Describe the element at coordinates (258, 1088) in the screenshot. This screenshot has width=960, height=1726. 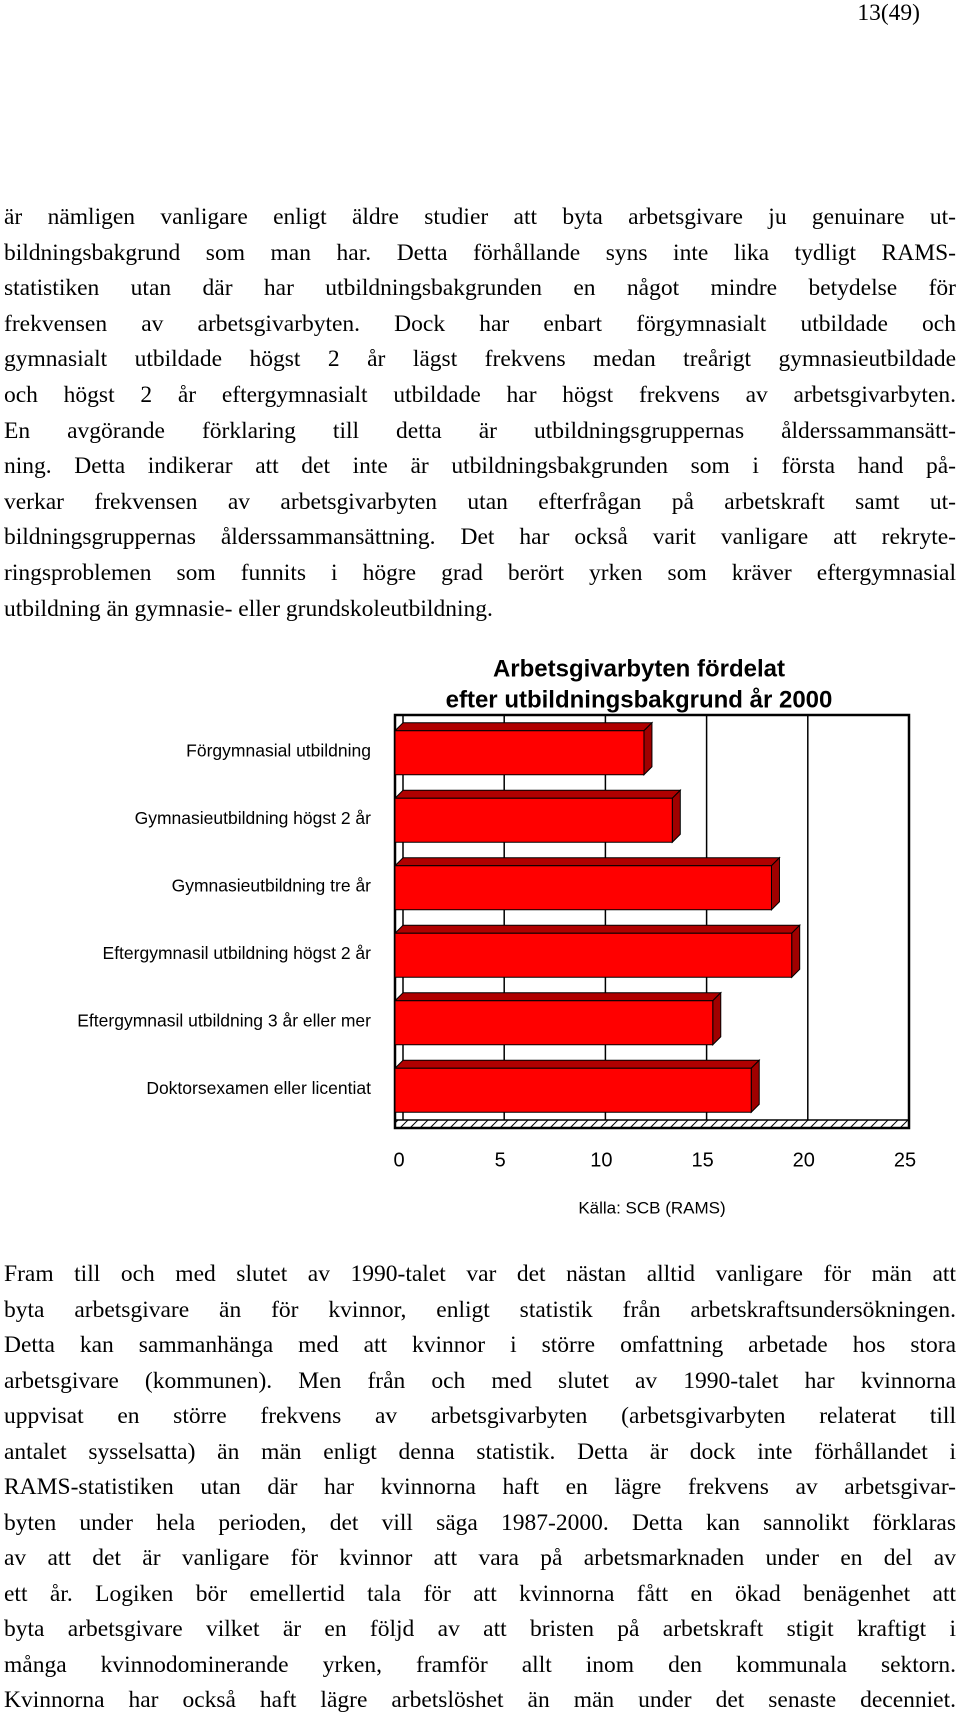
I see `y-tick-label: Doktorsexamen eller licentiat` at that location.